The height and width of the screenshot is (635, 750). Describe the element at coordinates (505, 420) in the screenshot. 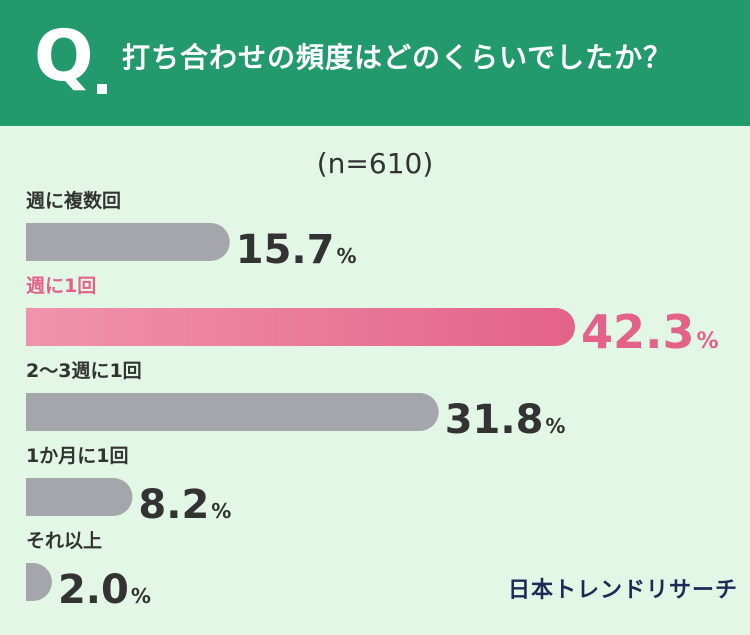

I see `value-label: 31.8%` at that location.